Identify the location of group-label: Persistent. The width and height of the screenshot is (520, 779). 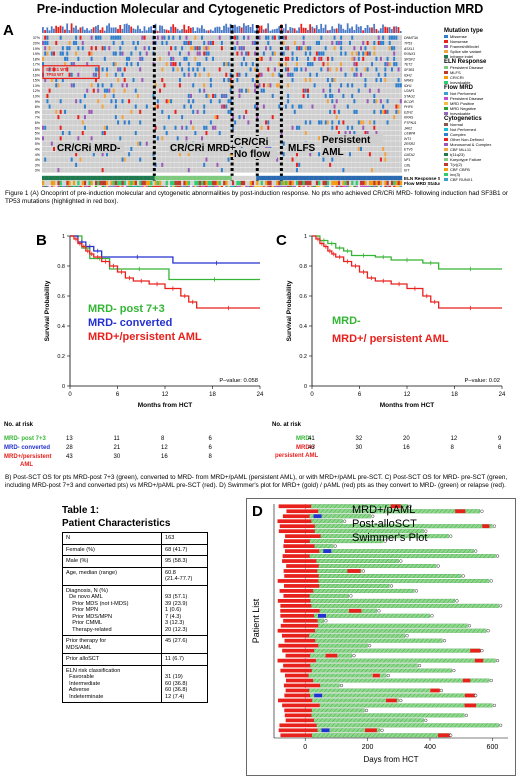
(346, 140).